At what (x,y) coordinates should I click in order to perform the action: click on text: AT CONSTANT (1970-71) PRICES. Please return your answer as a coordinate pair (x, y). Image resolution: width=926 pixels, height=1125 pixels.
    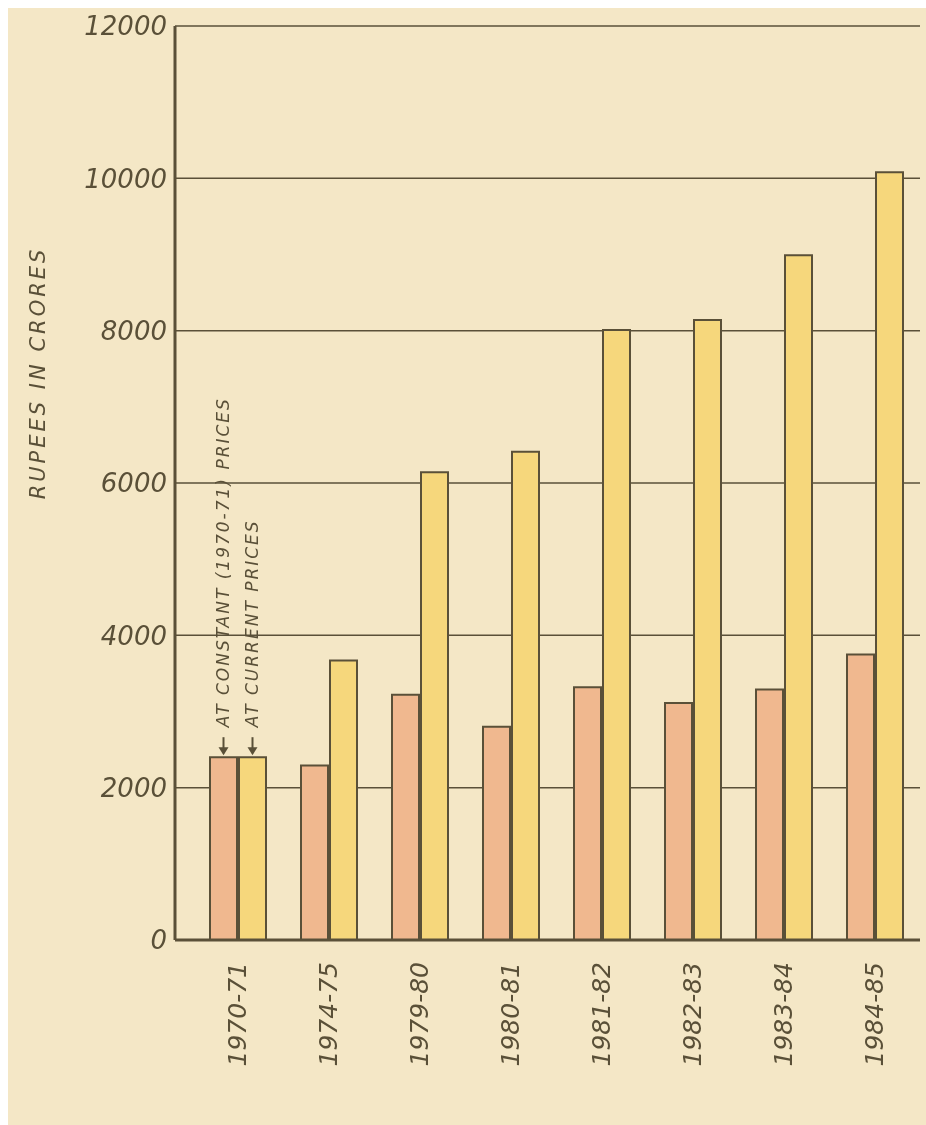
    Looking at the image, I should click on (223, 563).